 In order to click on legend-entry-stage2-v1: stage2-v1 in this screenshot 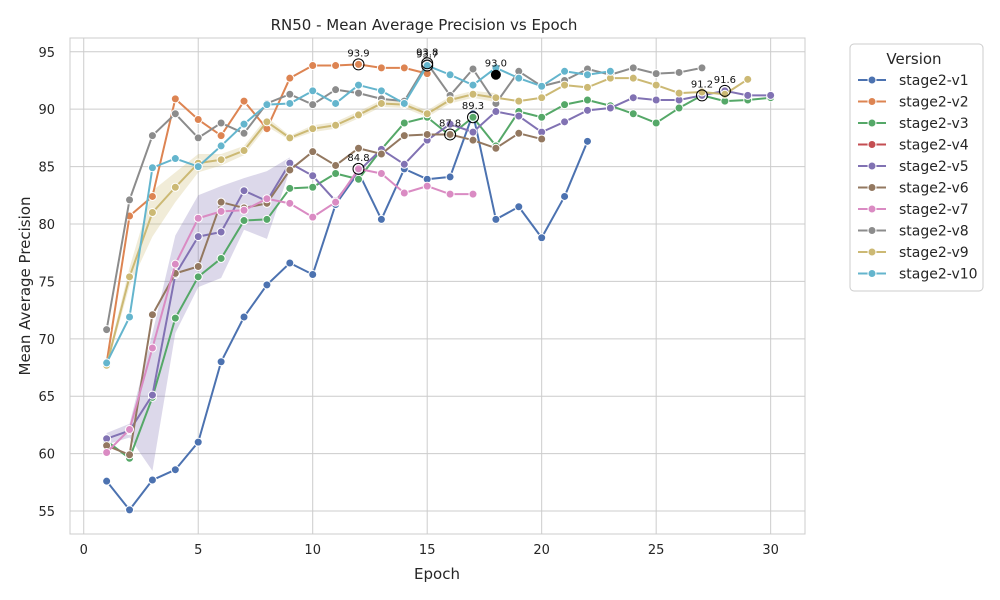, I will do `click(913, 81)`.